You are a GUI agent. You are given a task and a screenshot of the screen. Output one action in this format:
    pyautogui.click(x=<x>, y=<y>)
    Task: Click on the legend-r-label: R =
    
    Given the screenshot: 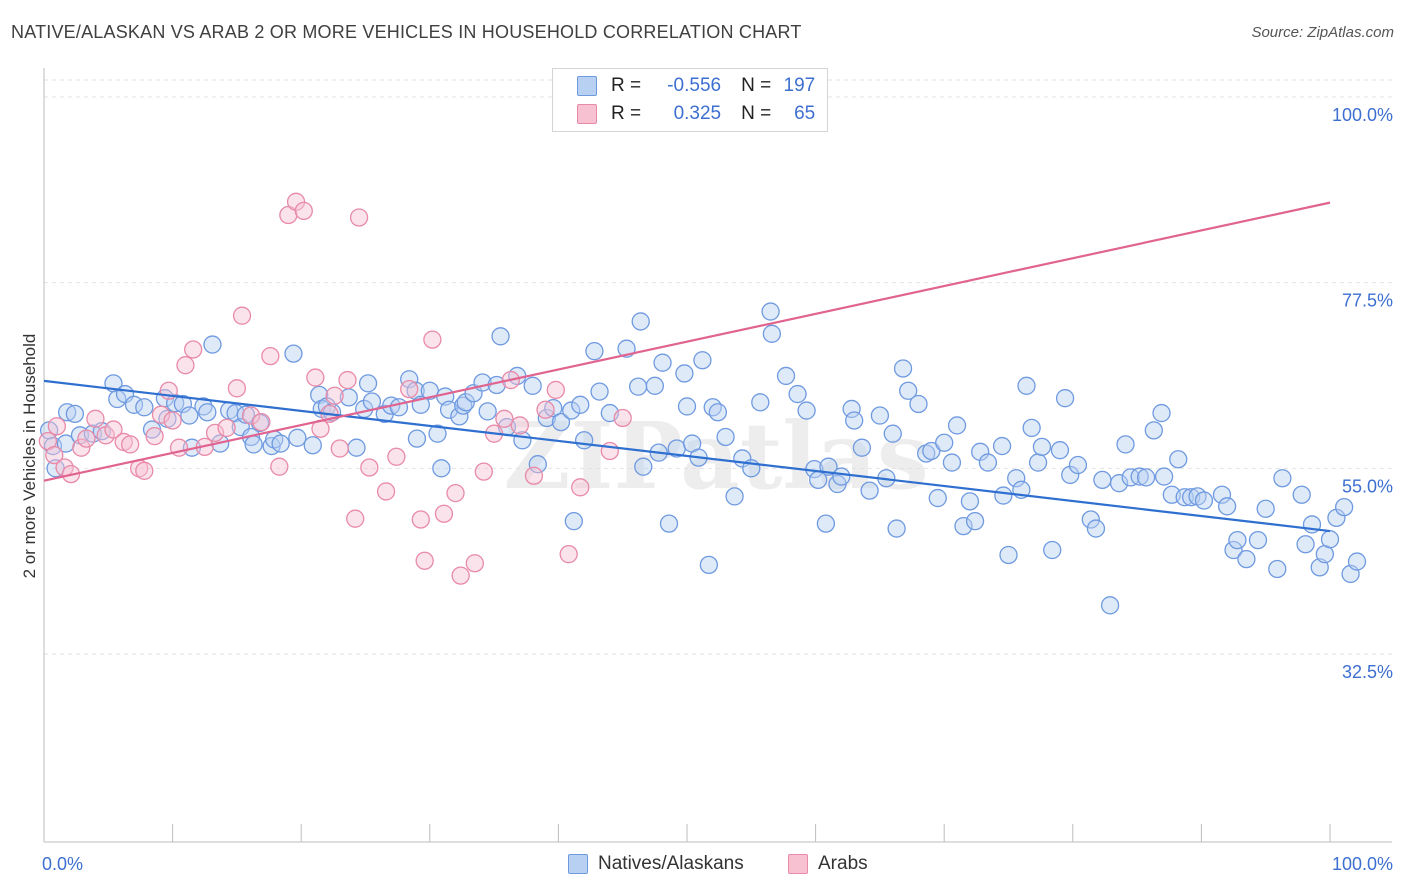 What is the action you would take?
    pyautogui.click(x=626, y=113)
    